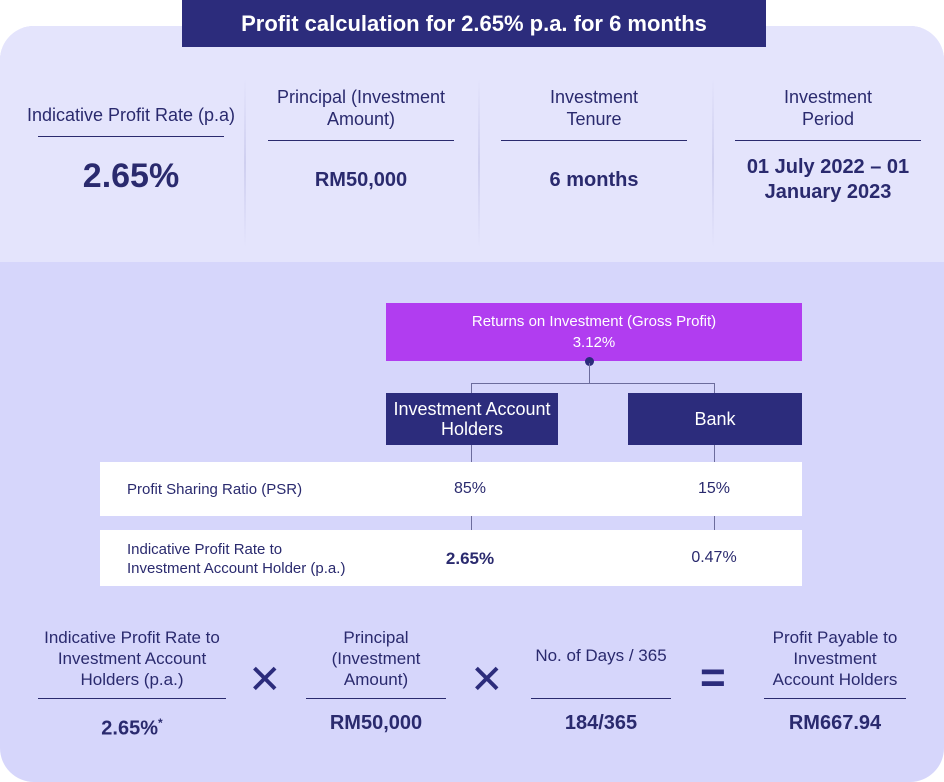  Describe the element at coordinates (361, 108) in the screenshot. I see `summary-label: Principal (Investment Amount)` at that location.